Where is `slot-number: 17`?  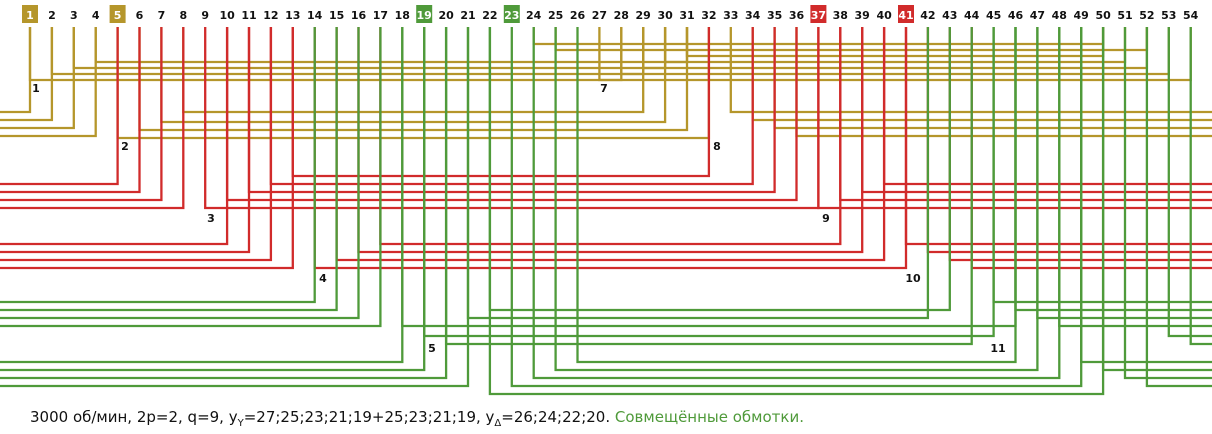
slot-number: 17 is located at coordinates (380, 15).